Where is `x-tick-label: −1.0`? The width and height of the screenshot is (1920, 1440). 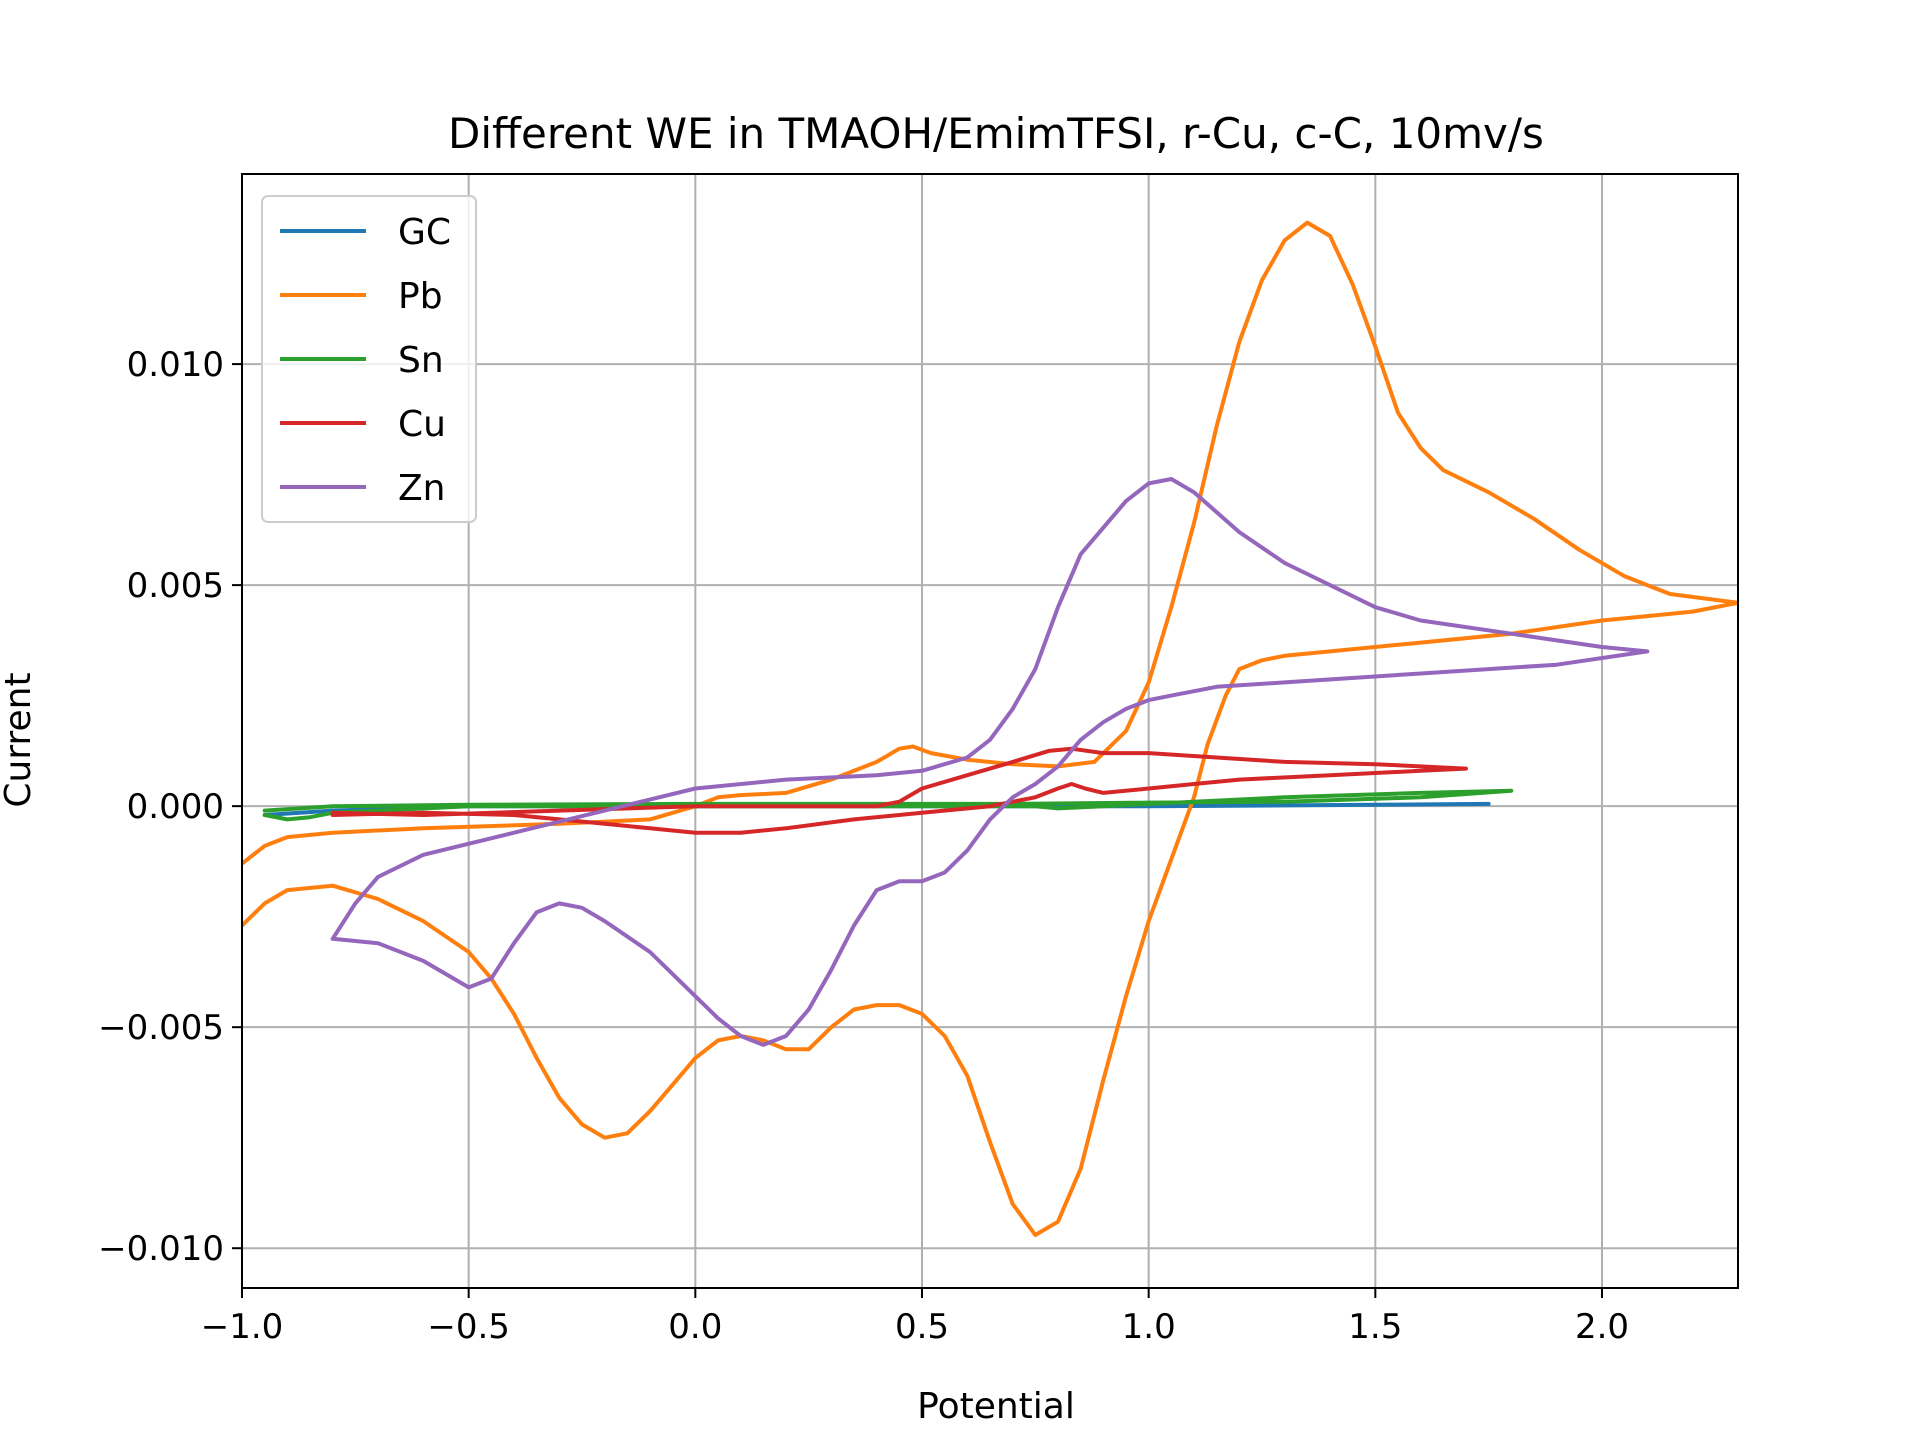 x-tick-label: −1.0 is located at coordinates (242, 1327).